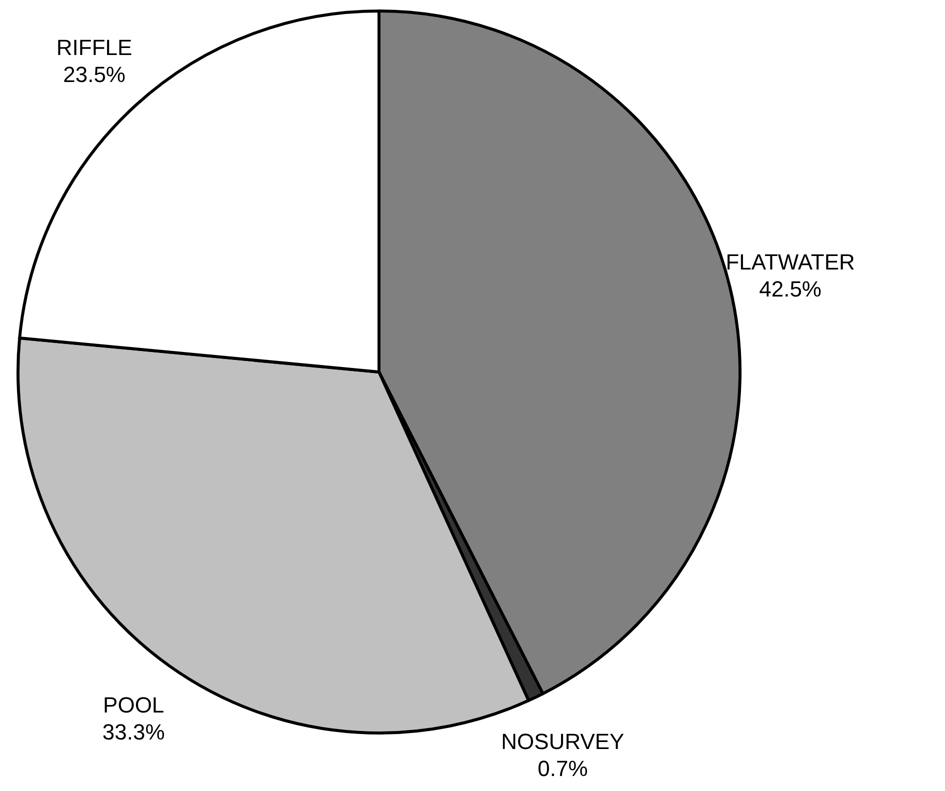 The image size is (945, 791). I want to click on slice-label: FLATWATER, so click(790, 261).